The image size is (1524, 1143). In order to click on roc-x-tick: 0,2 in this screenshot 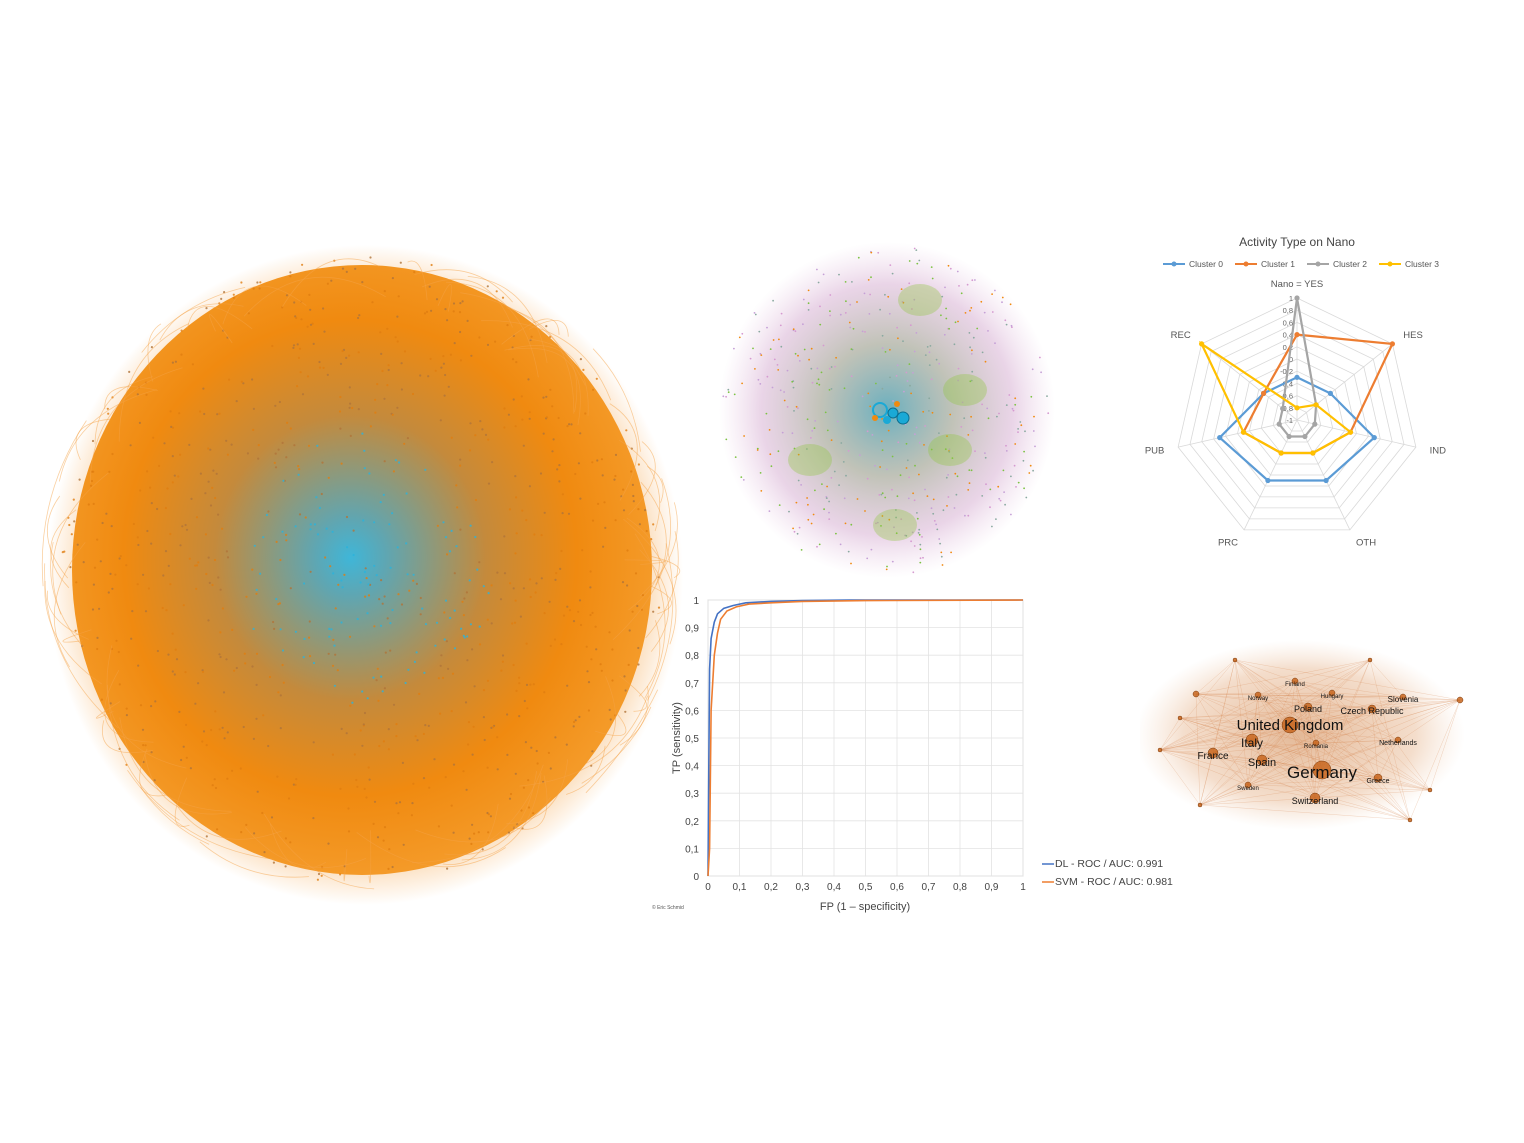, I will do `click(771, 887)`.